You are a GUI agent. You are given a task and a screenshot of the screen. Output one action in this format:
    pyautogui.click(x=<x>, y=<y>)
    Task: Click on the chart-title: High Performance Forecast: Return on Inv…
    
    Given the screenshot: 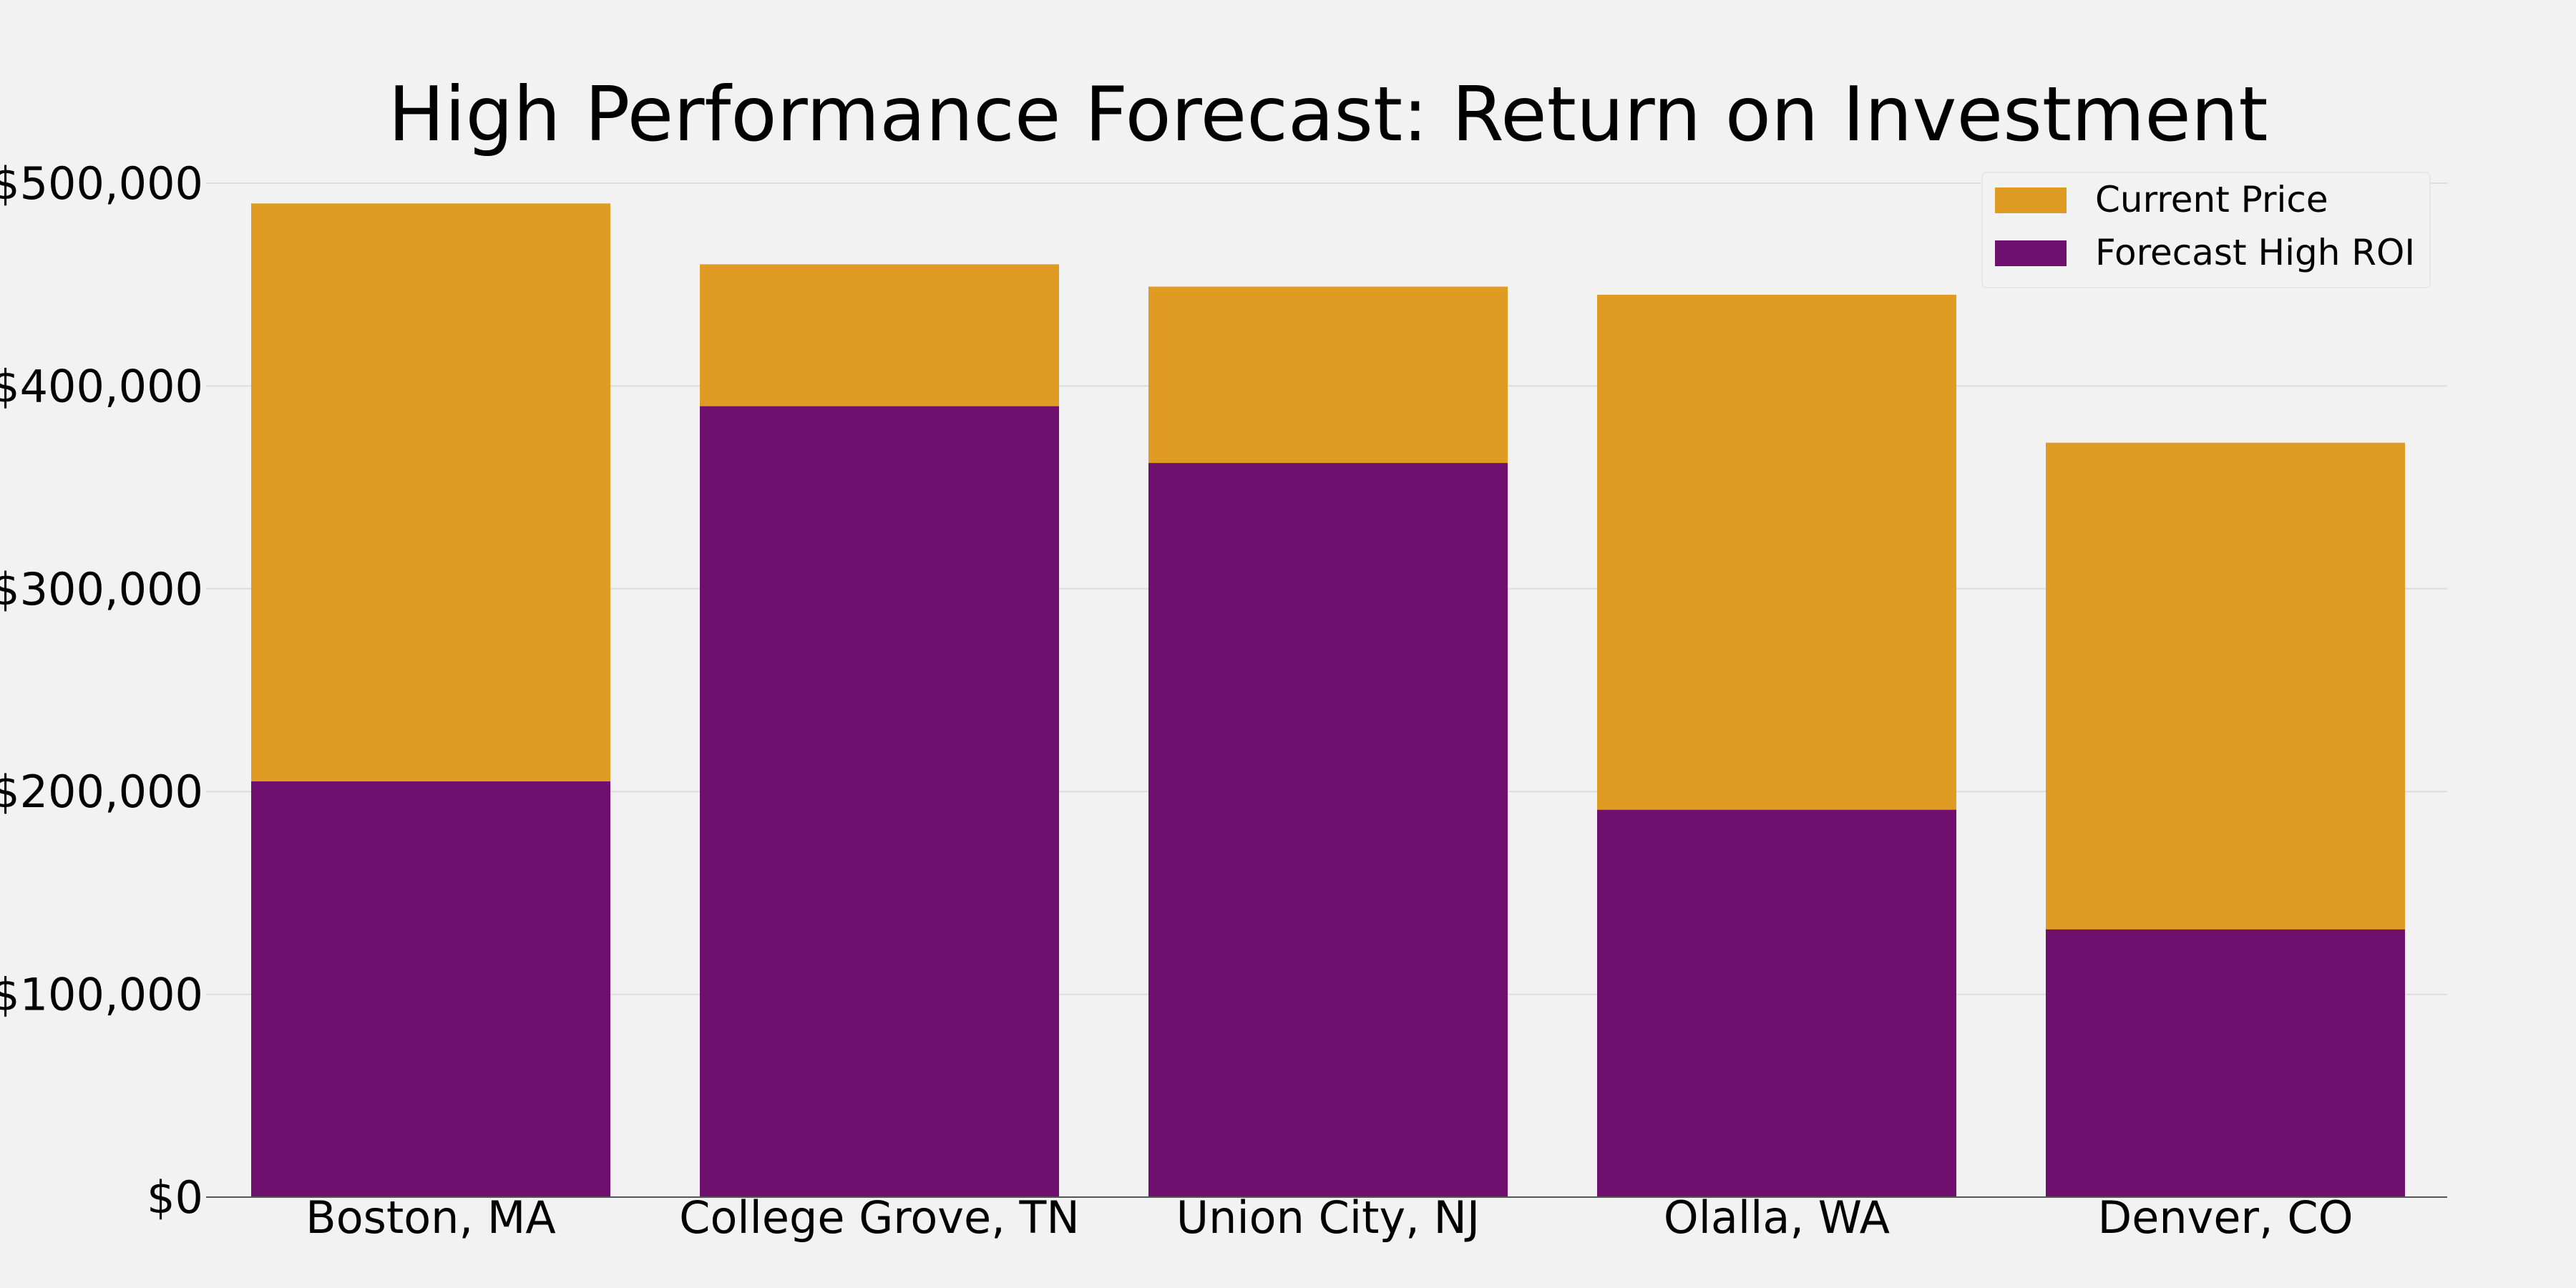 What is the action you would take?
    pyautogui.click(x=1328, y=114)
    